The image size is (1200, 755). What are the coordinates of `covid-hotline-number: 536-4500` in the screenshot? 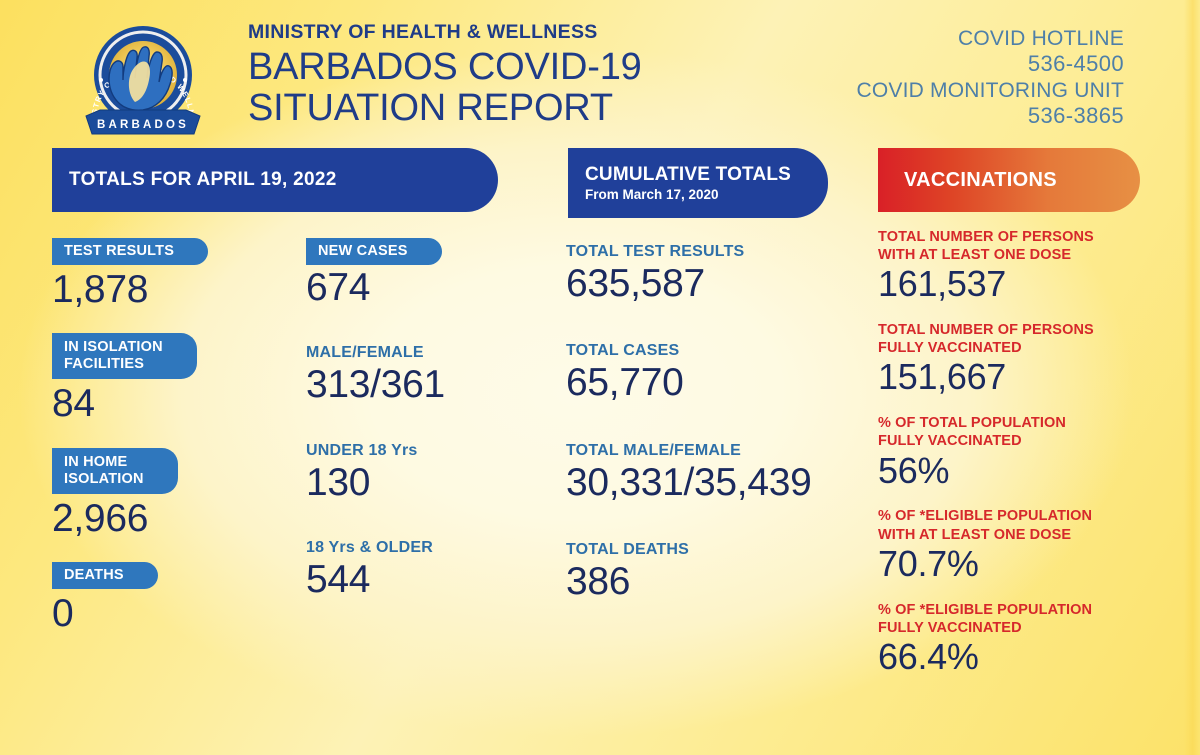 It's located at (1075, 64).